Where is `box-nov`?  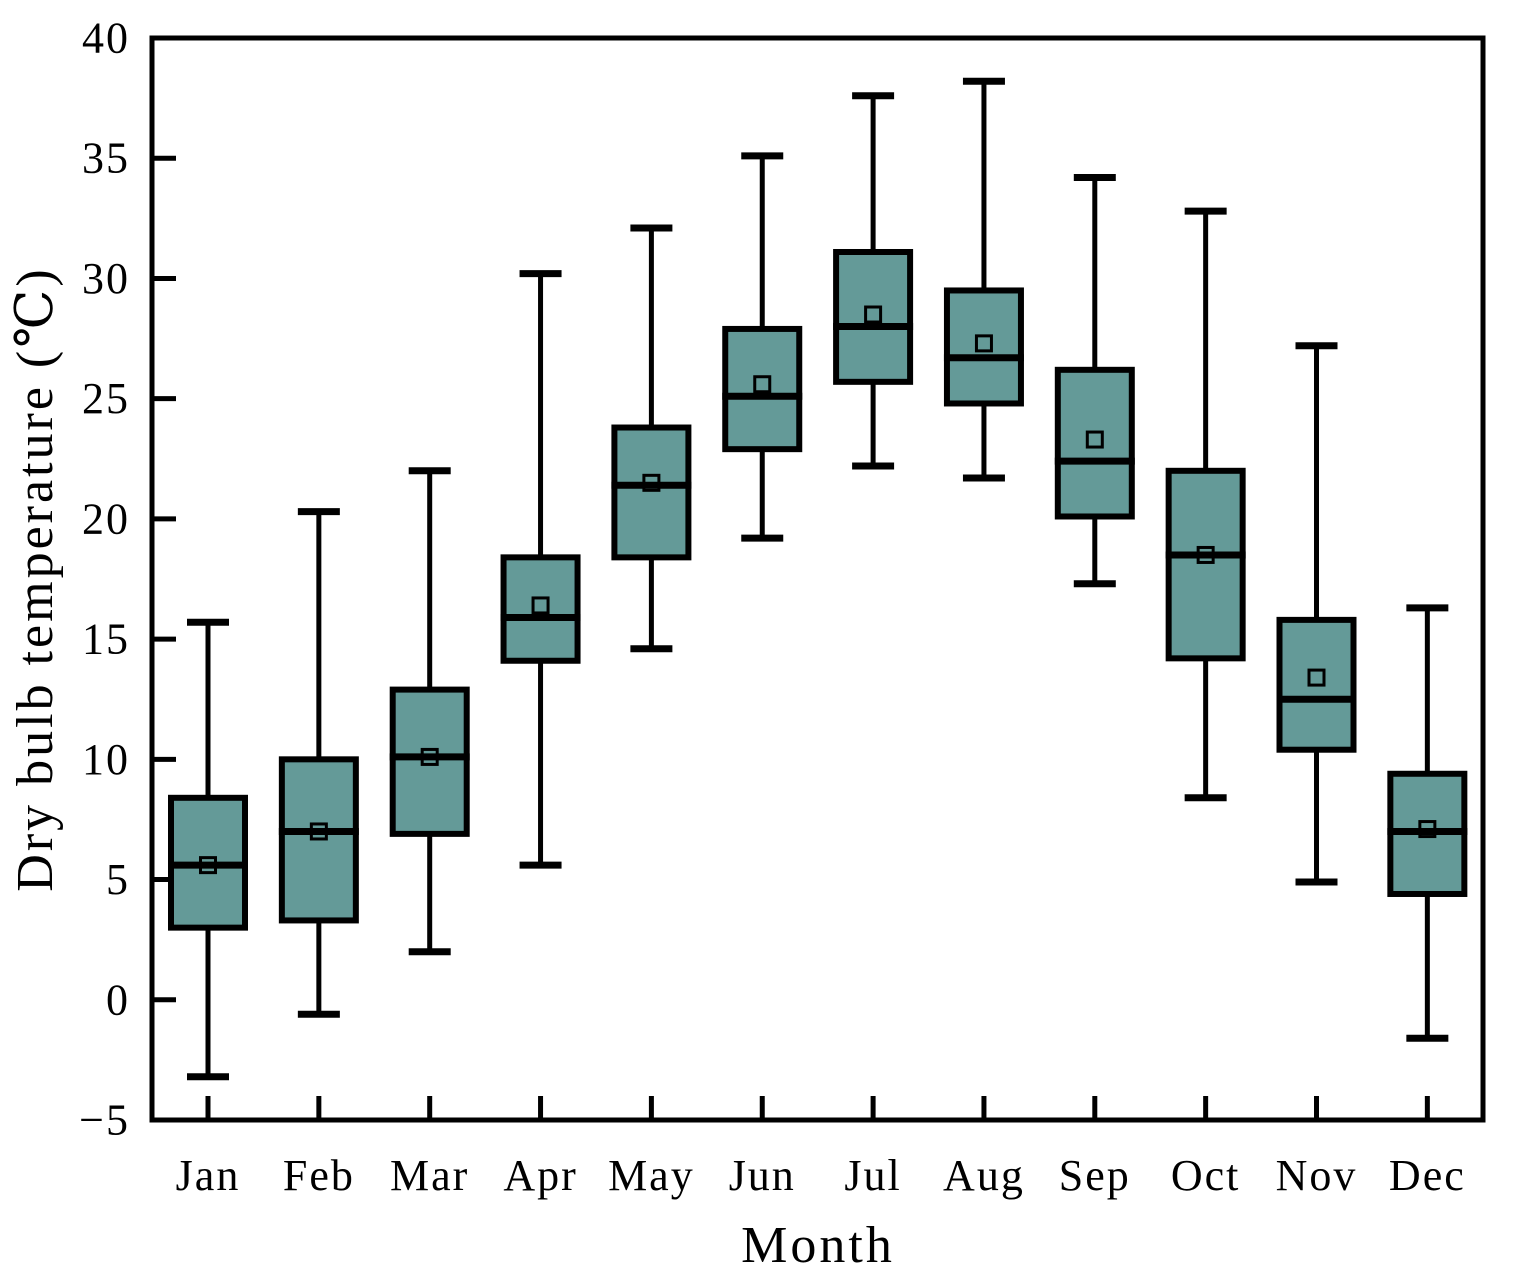 box-nov is located at coordinates (1316, 684).